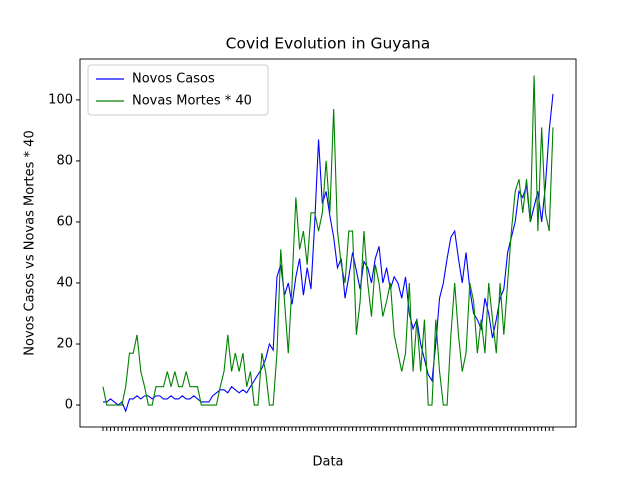 The width and height of the screenshot is (640, 484). I want to click on legend-label: Novos Casos, so click(173, 79).